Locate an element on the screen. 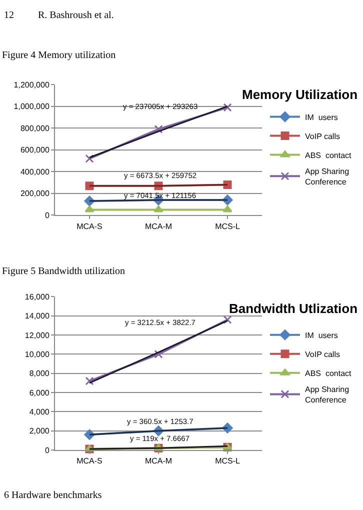 Image resolution: width=363 pixels, height=510 pixels. y-tick-label: 4,000 is located at coordinates (39, 411).